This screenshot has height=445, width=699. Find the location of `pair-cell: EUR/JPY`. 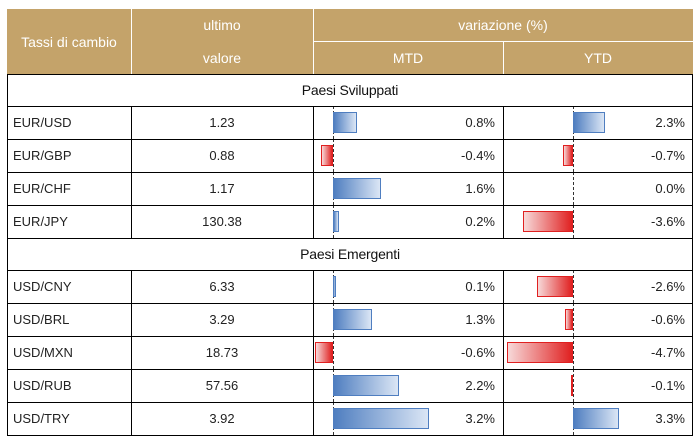

pair-cell: EUR/JPY is located at coordinates (69, 221).